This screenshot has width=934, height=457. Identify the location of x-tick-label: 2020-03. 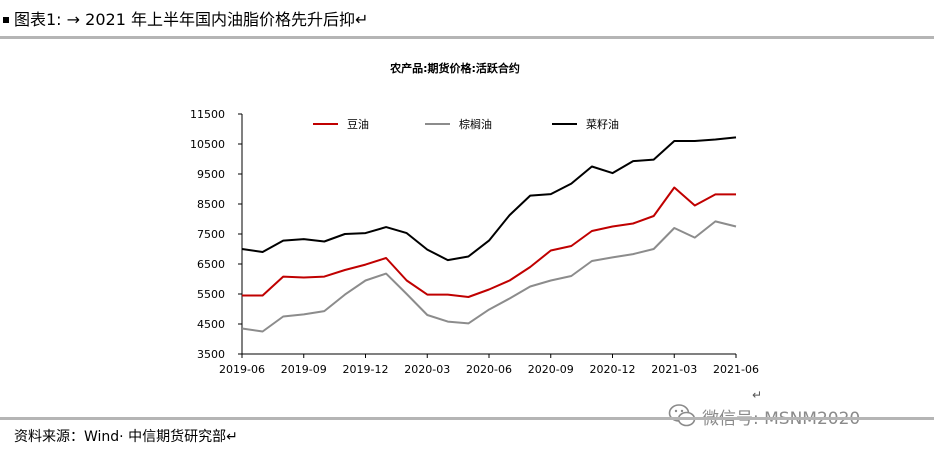
(427, 369).